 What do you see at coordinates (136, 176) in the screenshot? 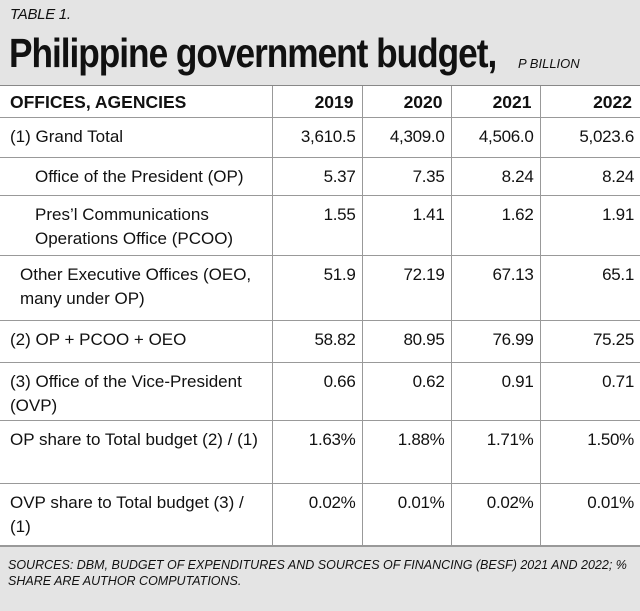
I see `row-label: Office of the President (OP)` at bounding box center [136, 176].